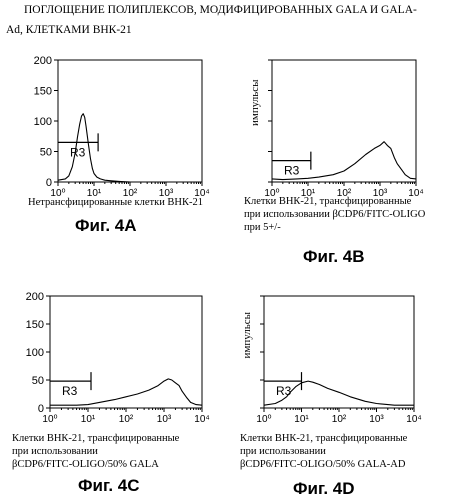 The width and height of the screenshot is (468, 500). What do you see at coordinates (334, 257) in the screenshot?
I see `figure-label-4b: Фиг. 4В` at bounding box center [334, 257].